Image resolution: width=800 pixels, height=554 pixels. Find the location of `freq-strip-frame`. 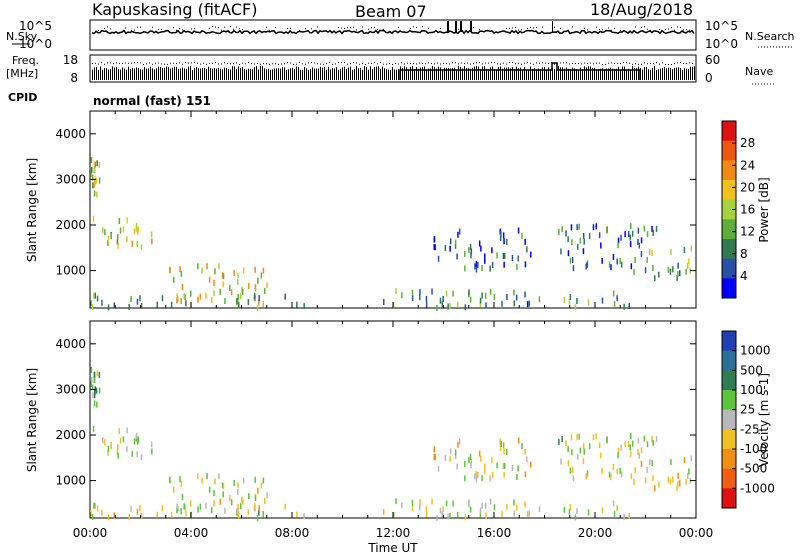

freq-strip-frame is located at coordinates (393, 68).